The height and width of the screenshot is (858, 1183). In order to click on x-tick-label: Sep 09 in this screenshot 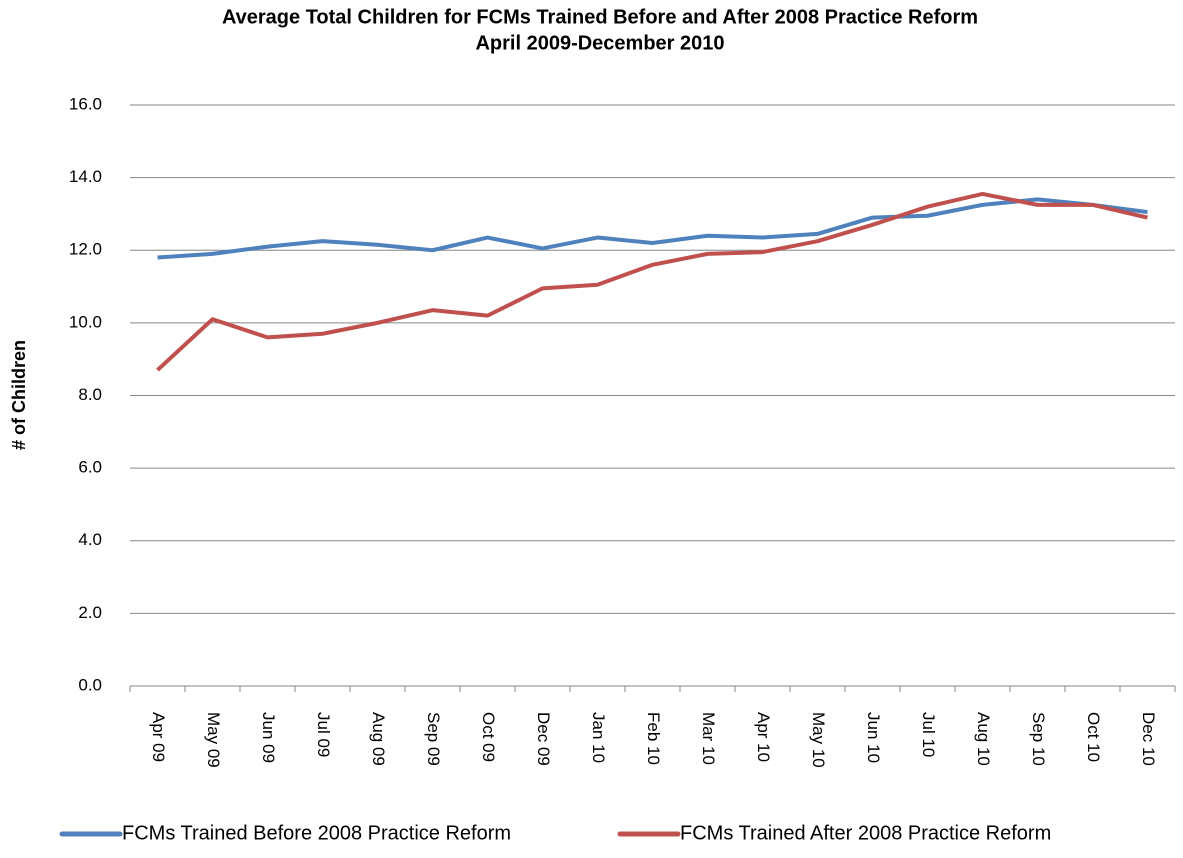, I will do `click(433, 739)`.